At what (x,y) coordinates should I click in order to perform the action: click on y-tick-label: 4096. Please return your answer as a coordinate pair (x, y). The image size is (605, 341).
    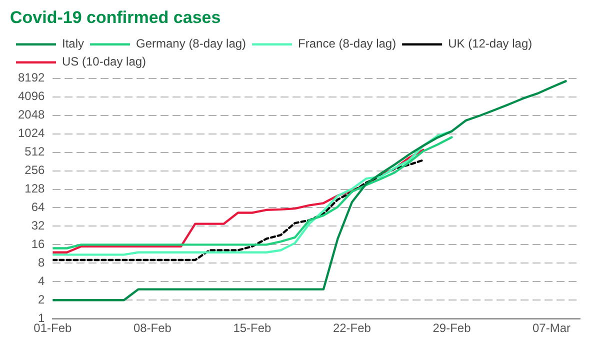
    Looking at the image, I should click on (32, 96).